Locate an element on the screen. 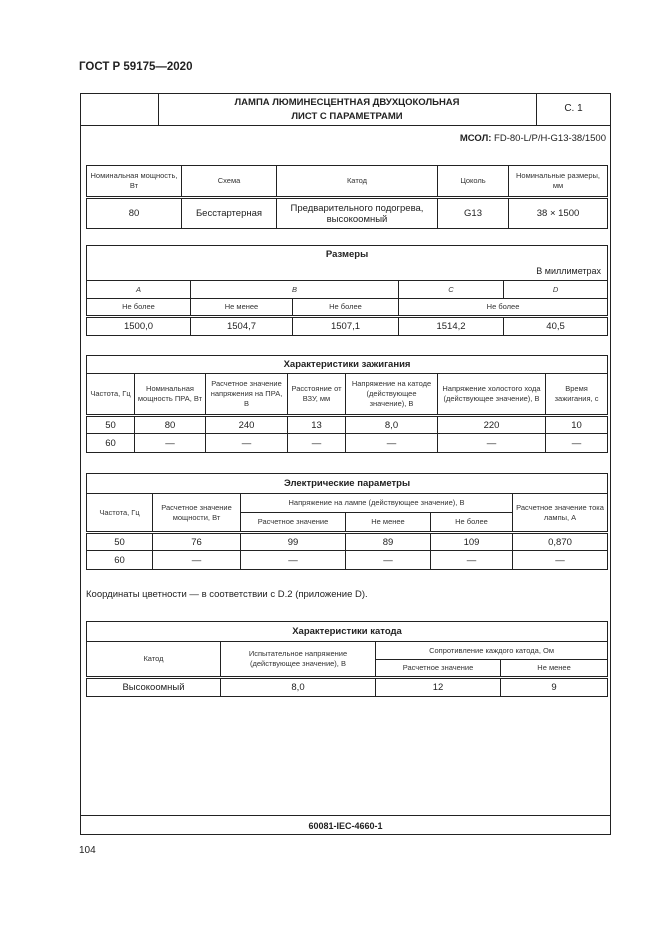 This screenshot has width=661, height=935. header-cell: Расчетное значение тока лампы, А is located at coordinates (560, 513).